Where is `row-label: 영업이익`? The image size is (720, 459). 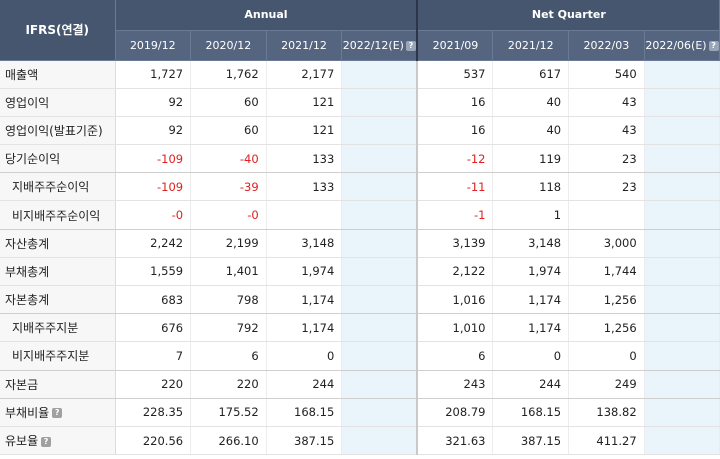
row-label: 영업이익 is located at coordinates (58, 102).